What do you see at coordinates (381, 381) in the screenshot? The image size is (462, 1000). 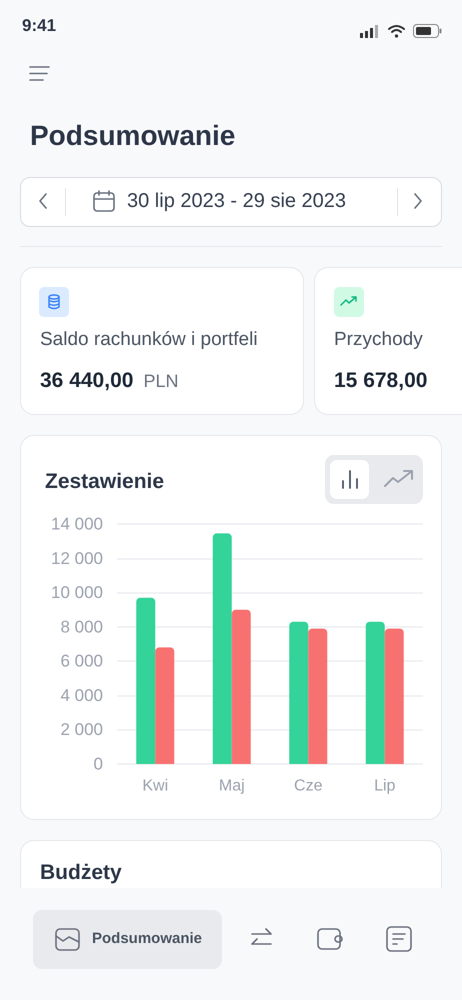 I see `text: 15 678,00` at bounding box center [381, 381].